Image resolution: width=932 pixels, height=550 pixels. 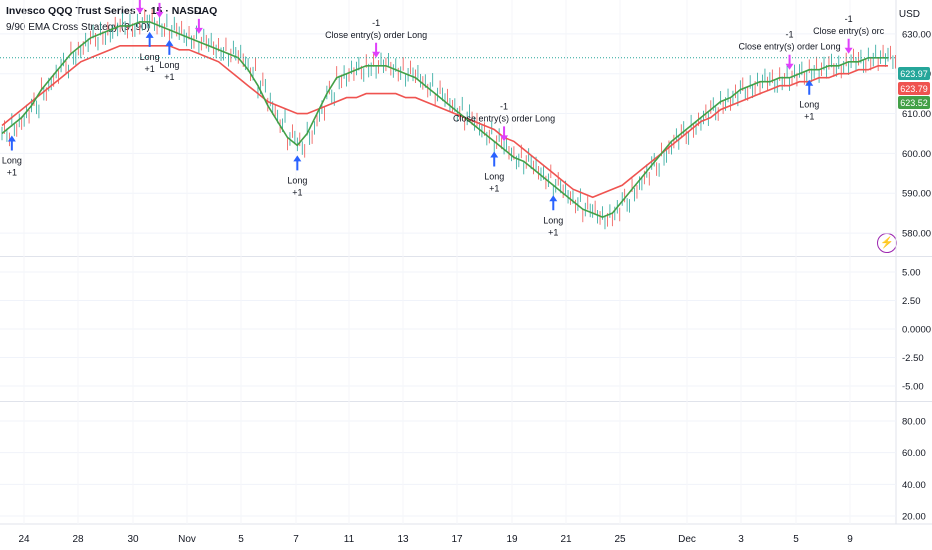 I want to click on price-badge-label: 623.52, so click(x=914, y=103).